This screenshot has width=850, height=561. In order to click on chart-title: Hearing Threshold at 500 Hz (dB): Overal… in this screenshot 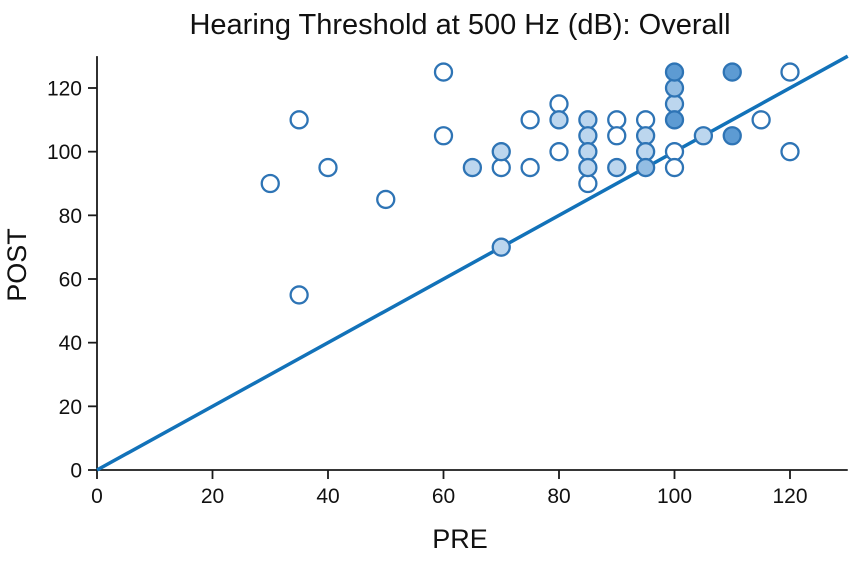, I will do `click(459, 25)`.